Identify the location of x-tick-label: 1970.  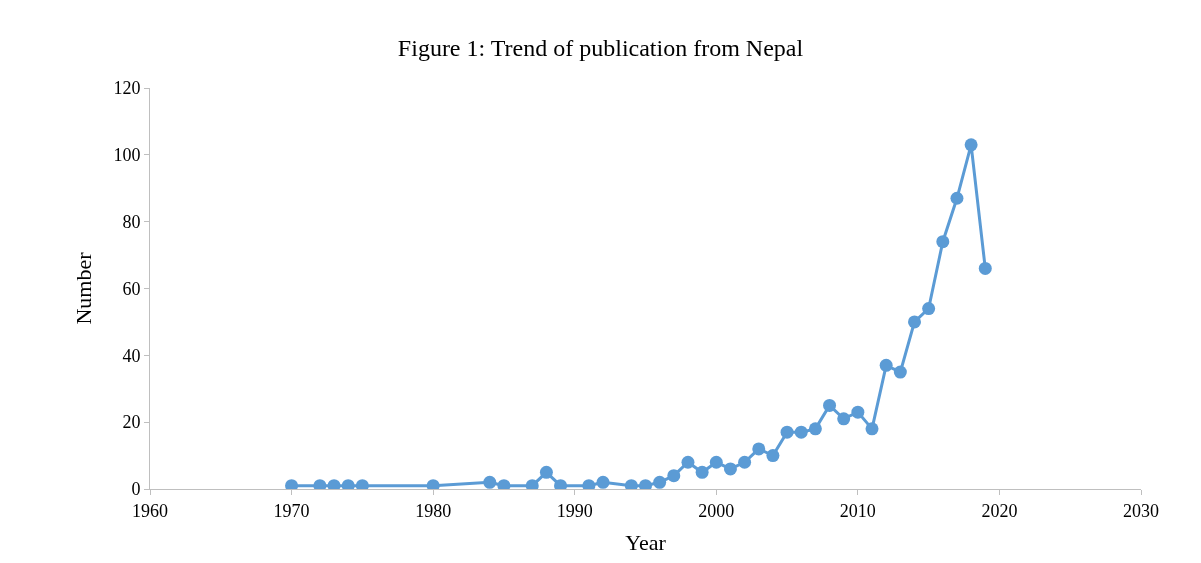
(291, 510).